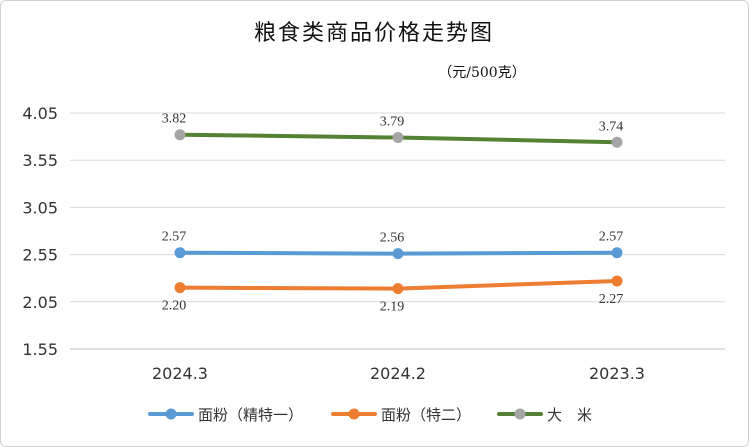 This screenshot has width=749, height=447. I want to click on x-axis-ticks: 2024.3 2024.2 2023.3, so click(398, 373).